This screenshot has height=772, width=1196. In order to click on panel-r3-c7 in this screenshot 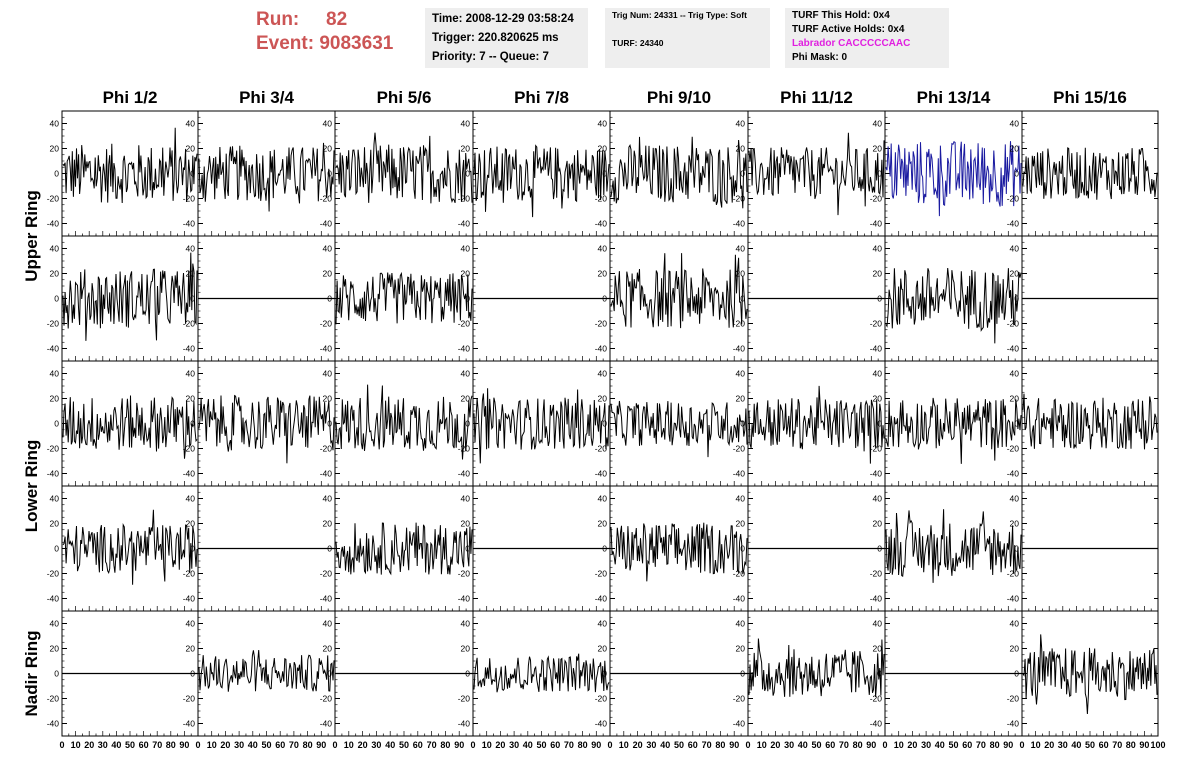, I will do `click(953, 423)`.